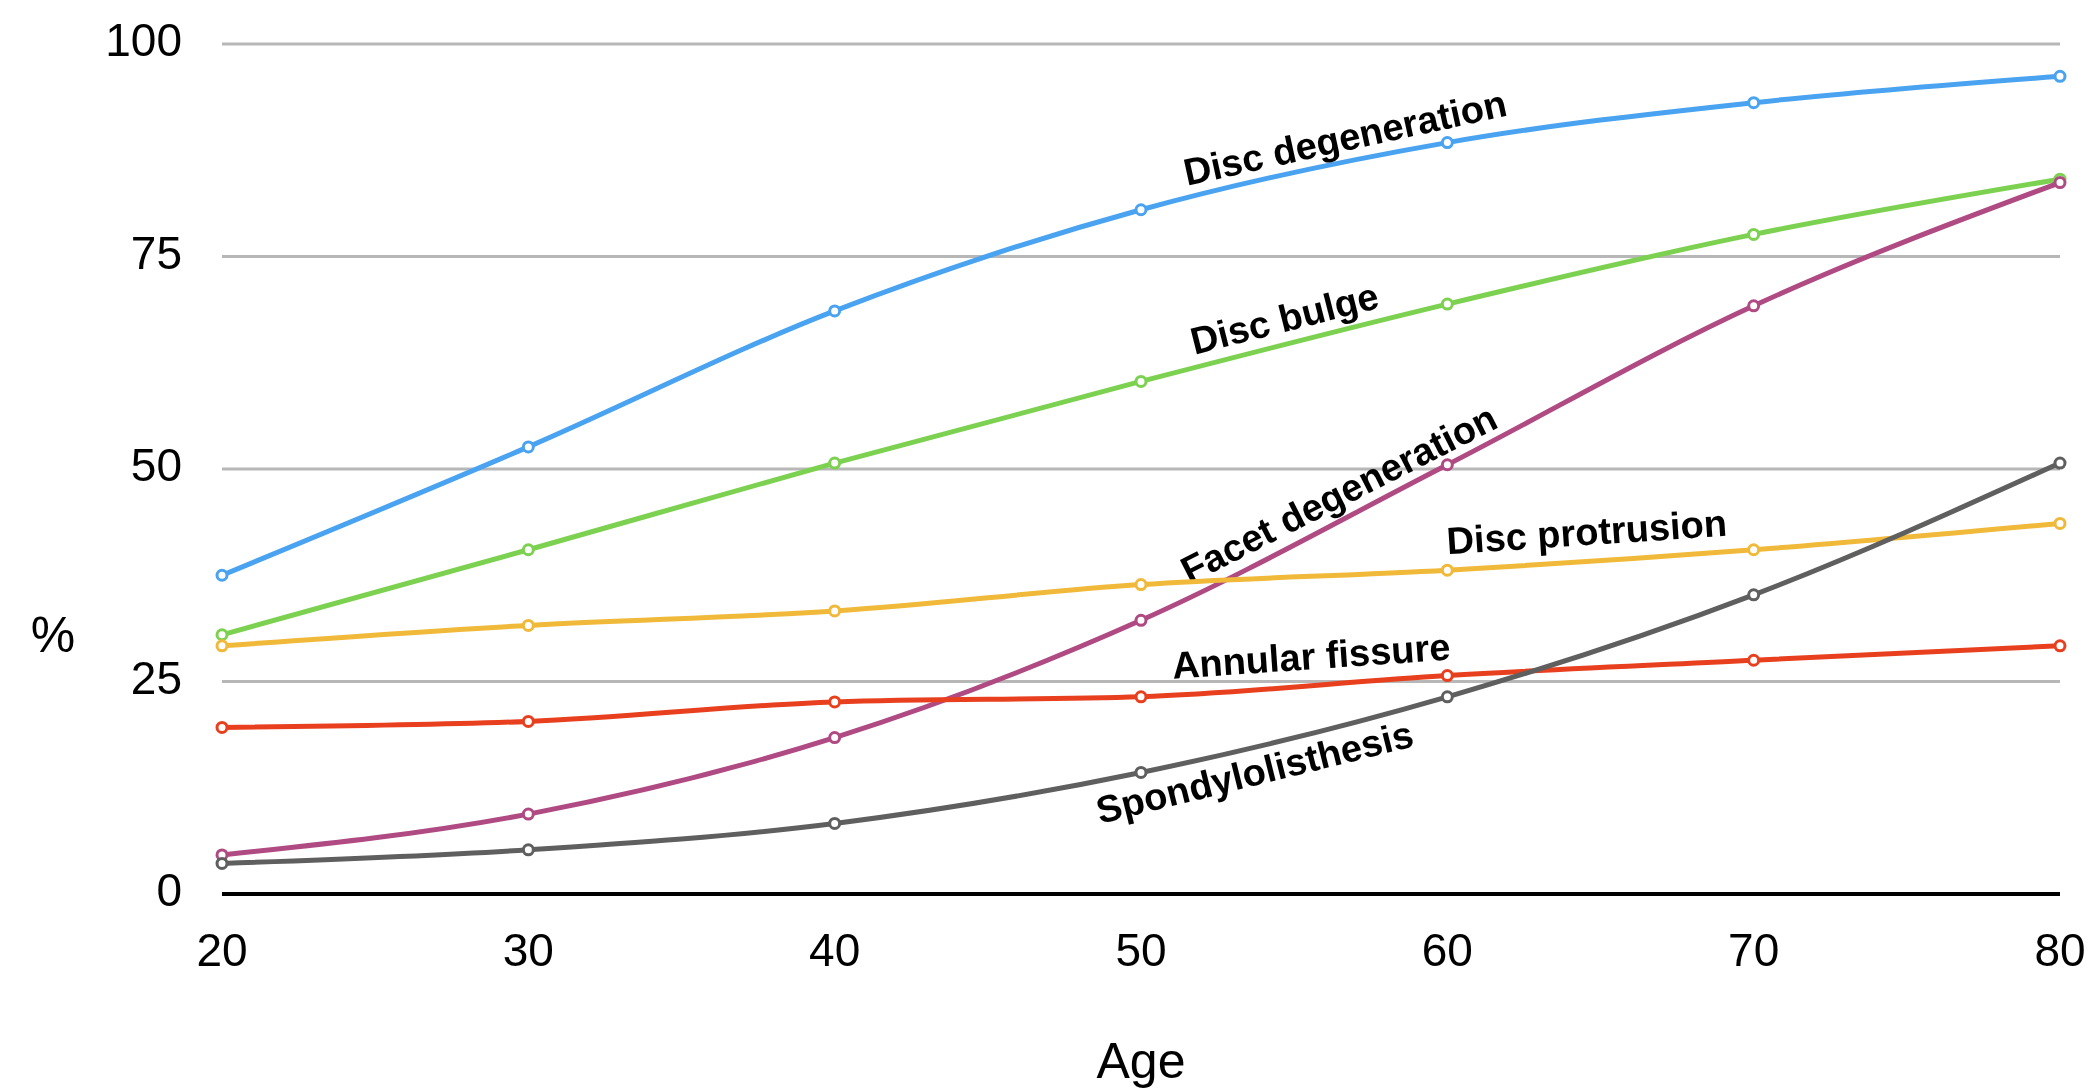 The height and width of the screenshot is (1092, 2093). Describe the element at coordinates (222, 950) in the screenshot. I see `x-tick-label: 20` at that location.